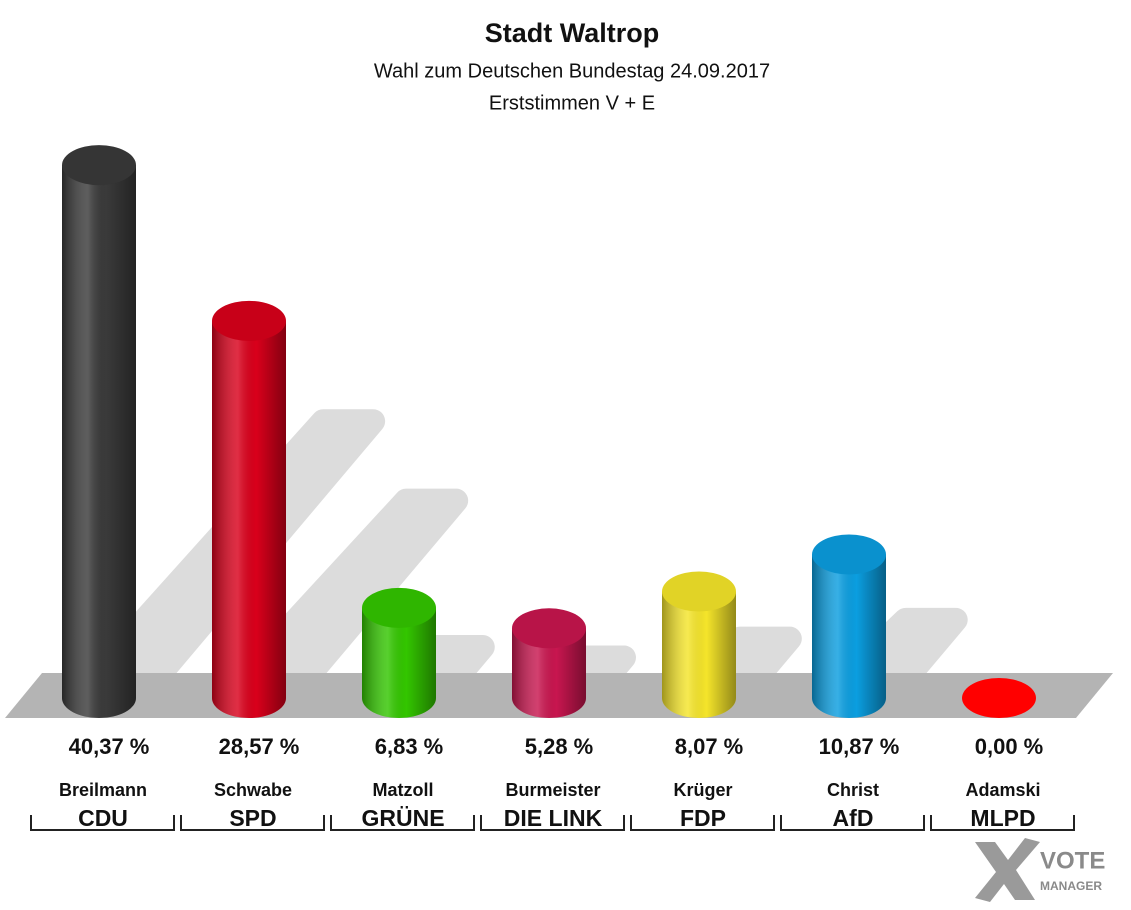 The height and width of the screenshot is (910, 1131). What do you see at coordinates (109, 746) in the screenshot?
I see `value-label: 40,37 %` at bounding box center [109, 746].